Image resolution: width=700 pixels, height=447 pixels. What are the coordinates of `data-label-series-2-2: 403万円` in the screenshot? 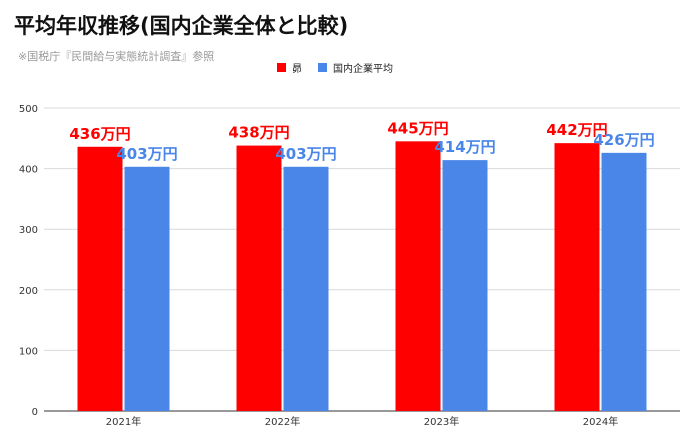 It's located at (305, 154).